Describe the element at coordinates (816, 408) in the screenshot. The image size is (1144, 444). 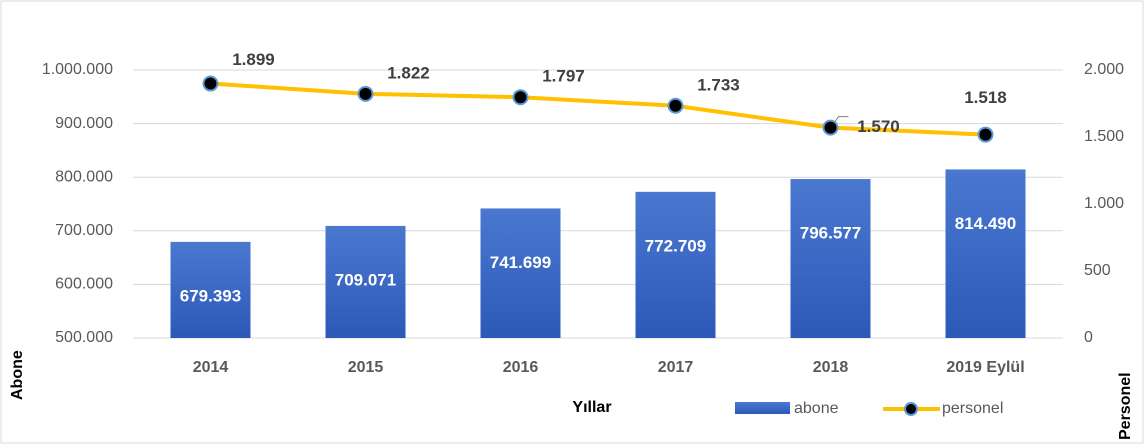
I see `legend-label: abone` at that location.